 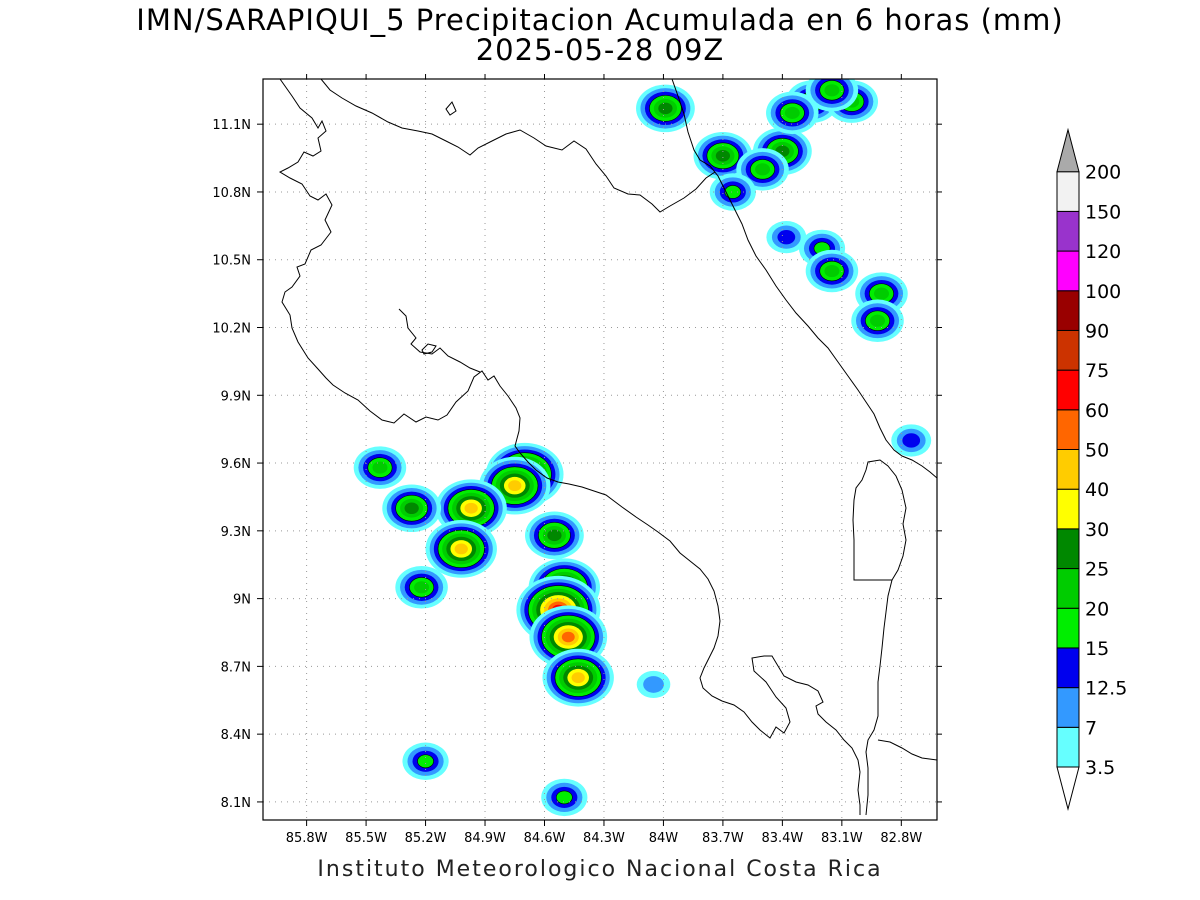 I want to click on lon-tick-label: 85.2W, so click(x=426, y=838).